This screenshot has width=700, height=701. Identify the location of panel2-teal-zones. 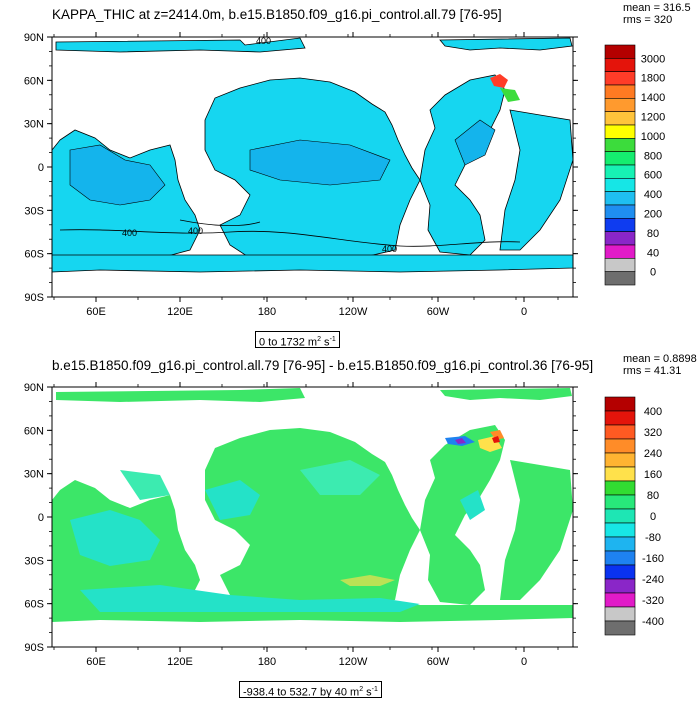
(250, 480).